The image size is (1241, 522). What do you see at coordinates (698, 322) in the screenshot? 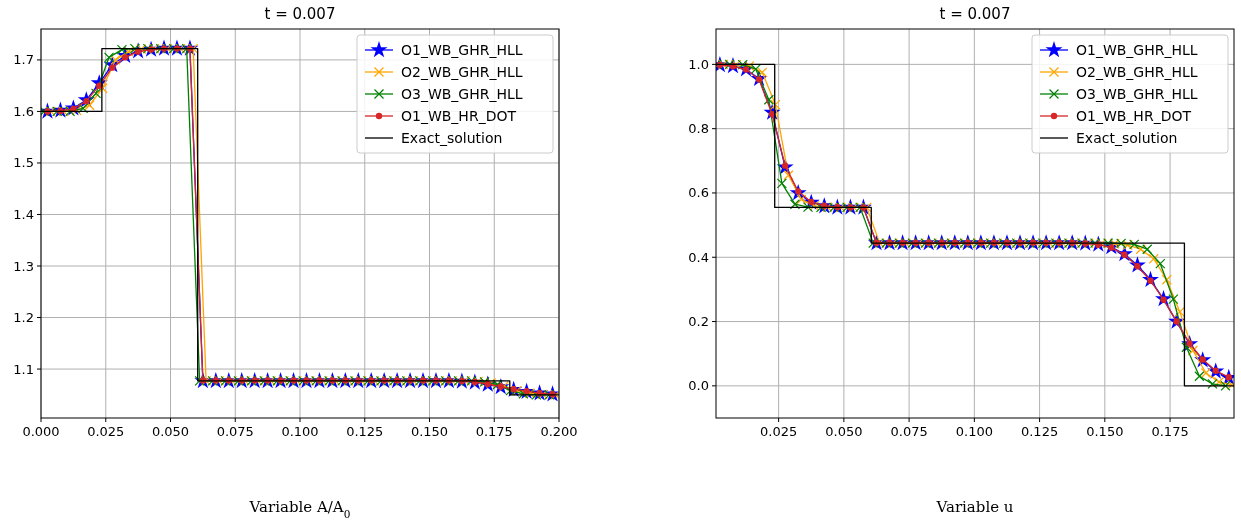
I see `y-tick-label: 0.2` at bounding box center [698, 322].